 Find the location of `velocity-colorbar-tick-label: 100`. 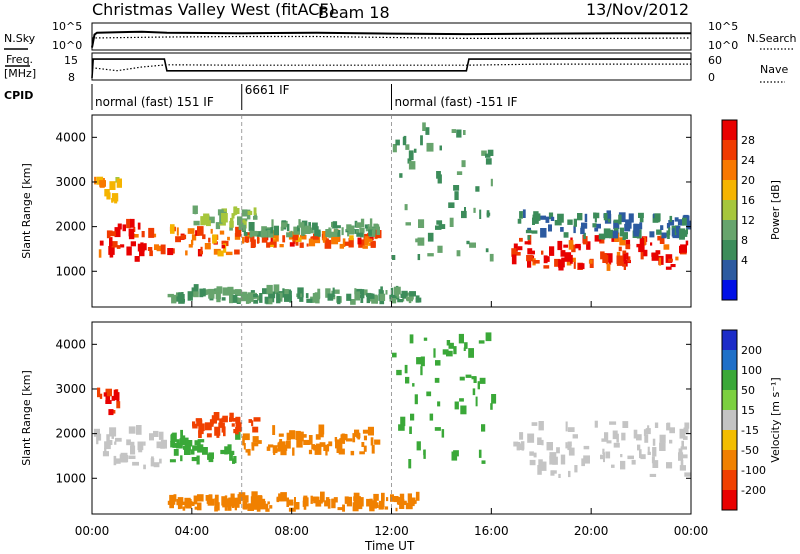

velocity-colorbar-tick-label: 100 is located at coordinates (751, 370).